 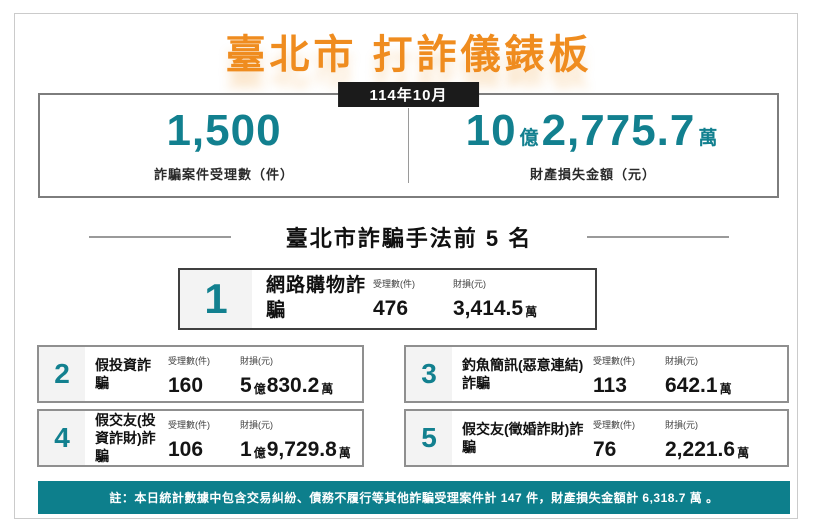 I want to click on loss-column: 財損(元) 3,414.5 萬, so click(x=524, y=299).